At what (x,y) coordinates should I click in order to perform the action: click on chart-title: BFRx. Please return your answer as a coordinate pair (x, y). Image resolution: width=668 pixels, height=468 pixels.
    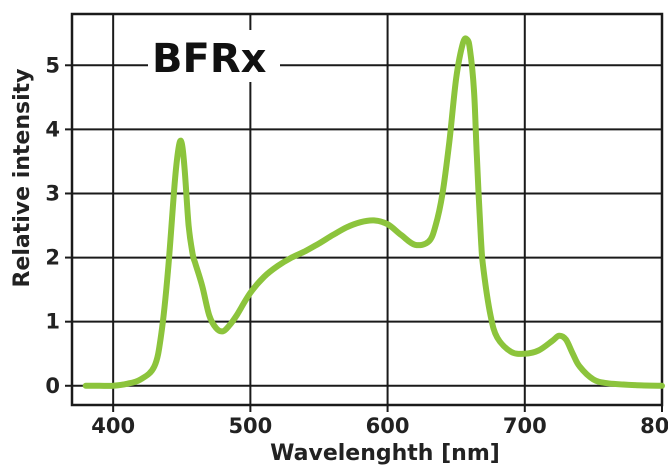
    Looking at the image, I should click on (209, 59).